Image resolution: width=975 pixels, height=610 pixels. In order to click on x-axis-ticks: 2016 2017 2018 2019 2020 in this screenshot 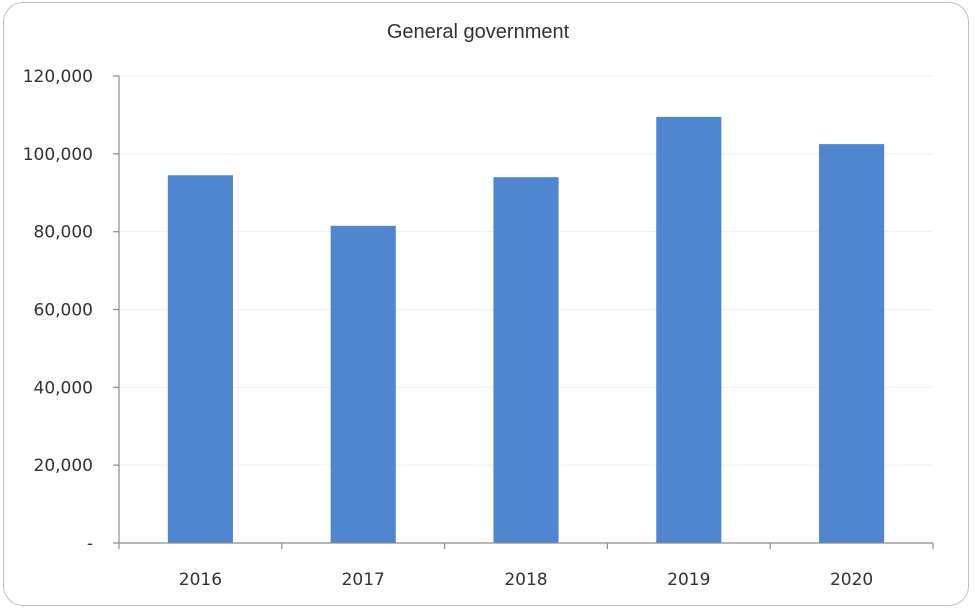, I will do `click(526, 580)`.